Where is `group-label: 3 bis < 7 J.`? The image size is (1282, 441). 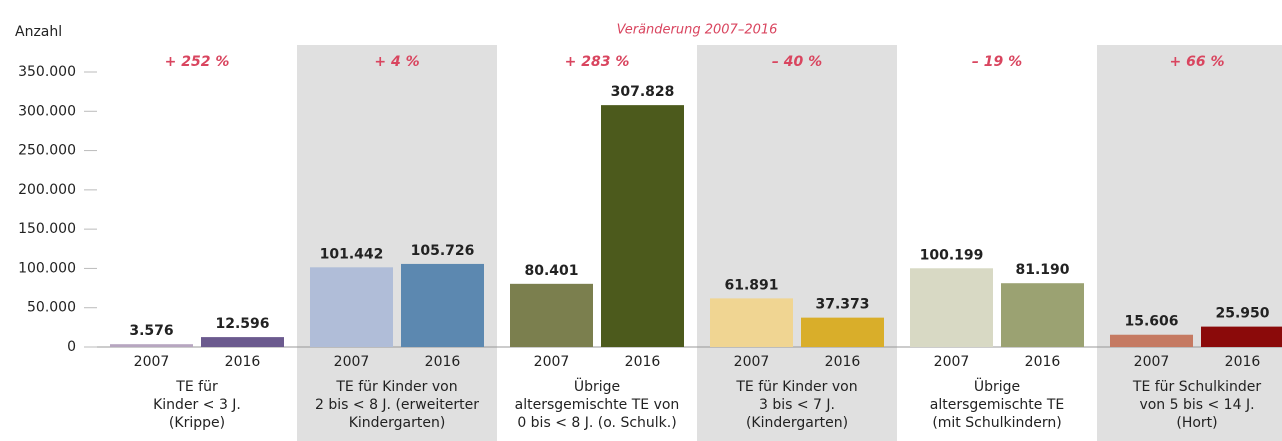 group-label: 3 bis < 7 J. is located at coordinates (797, 405).